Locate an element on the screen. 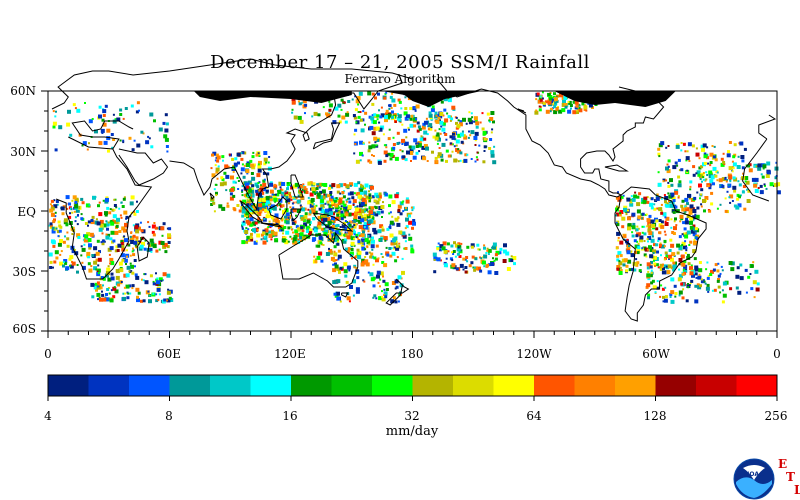  noaa-logo: NOAA is located at coordinates (754, 479).